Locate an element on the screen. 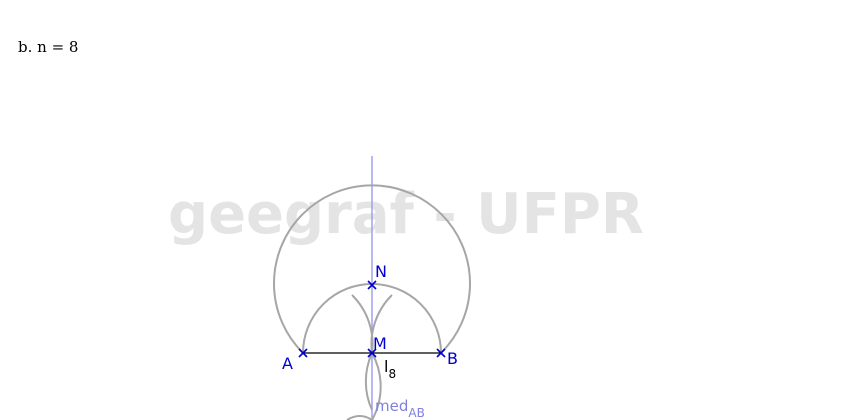 The image size is (866, 420). bisector-label: medAB is located at coordinates (400, 408).